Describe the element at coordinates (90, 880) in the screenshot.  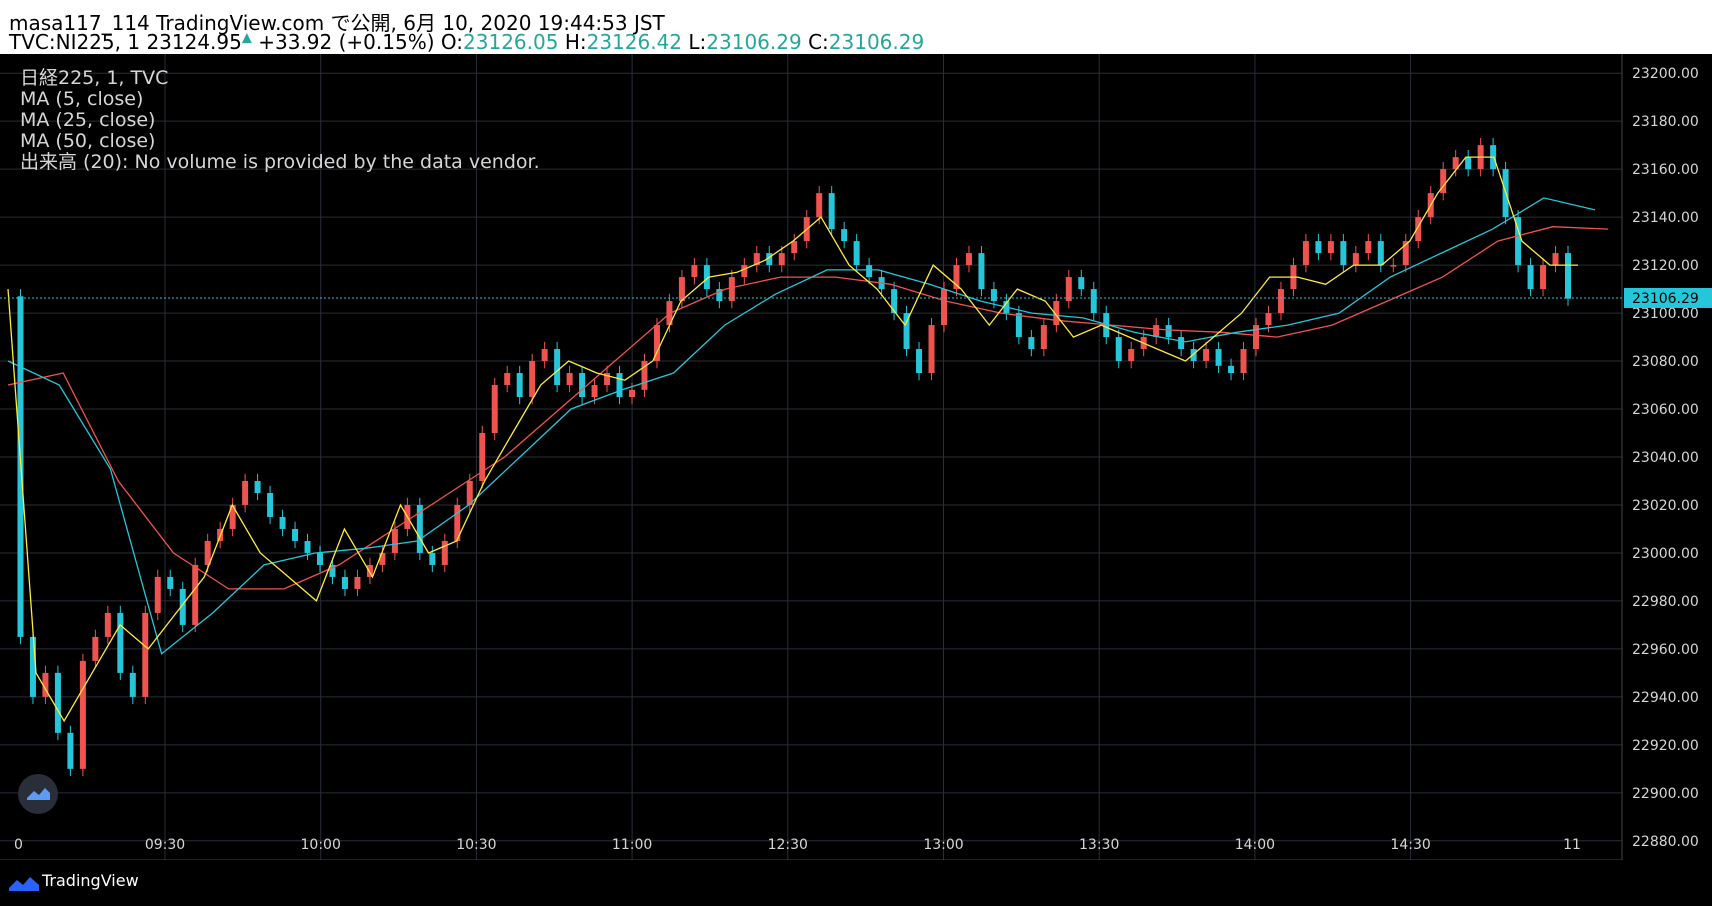
I see `footer-brand-text: TradingView` at that location.